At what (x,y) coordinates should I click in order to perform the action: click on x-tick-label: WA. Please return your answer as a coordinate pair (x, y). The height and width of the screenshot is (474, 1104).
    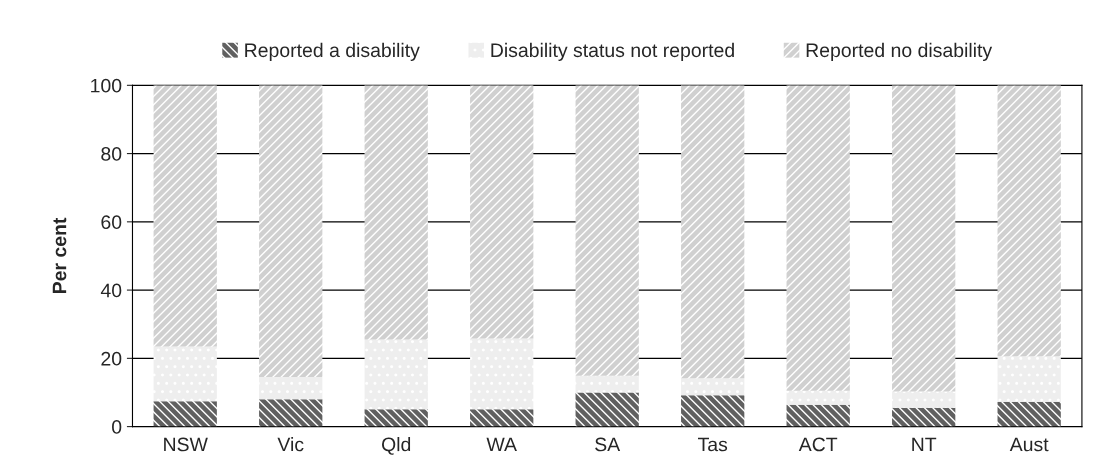
    Looking at the image, I should click on (501, 444).